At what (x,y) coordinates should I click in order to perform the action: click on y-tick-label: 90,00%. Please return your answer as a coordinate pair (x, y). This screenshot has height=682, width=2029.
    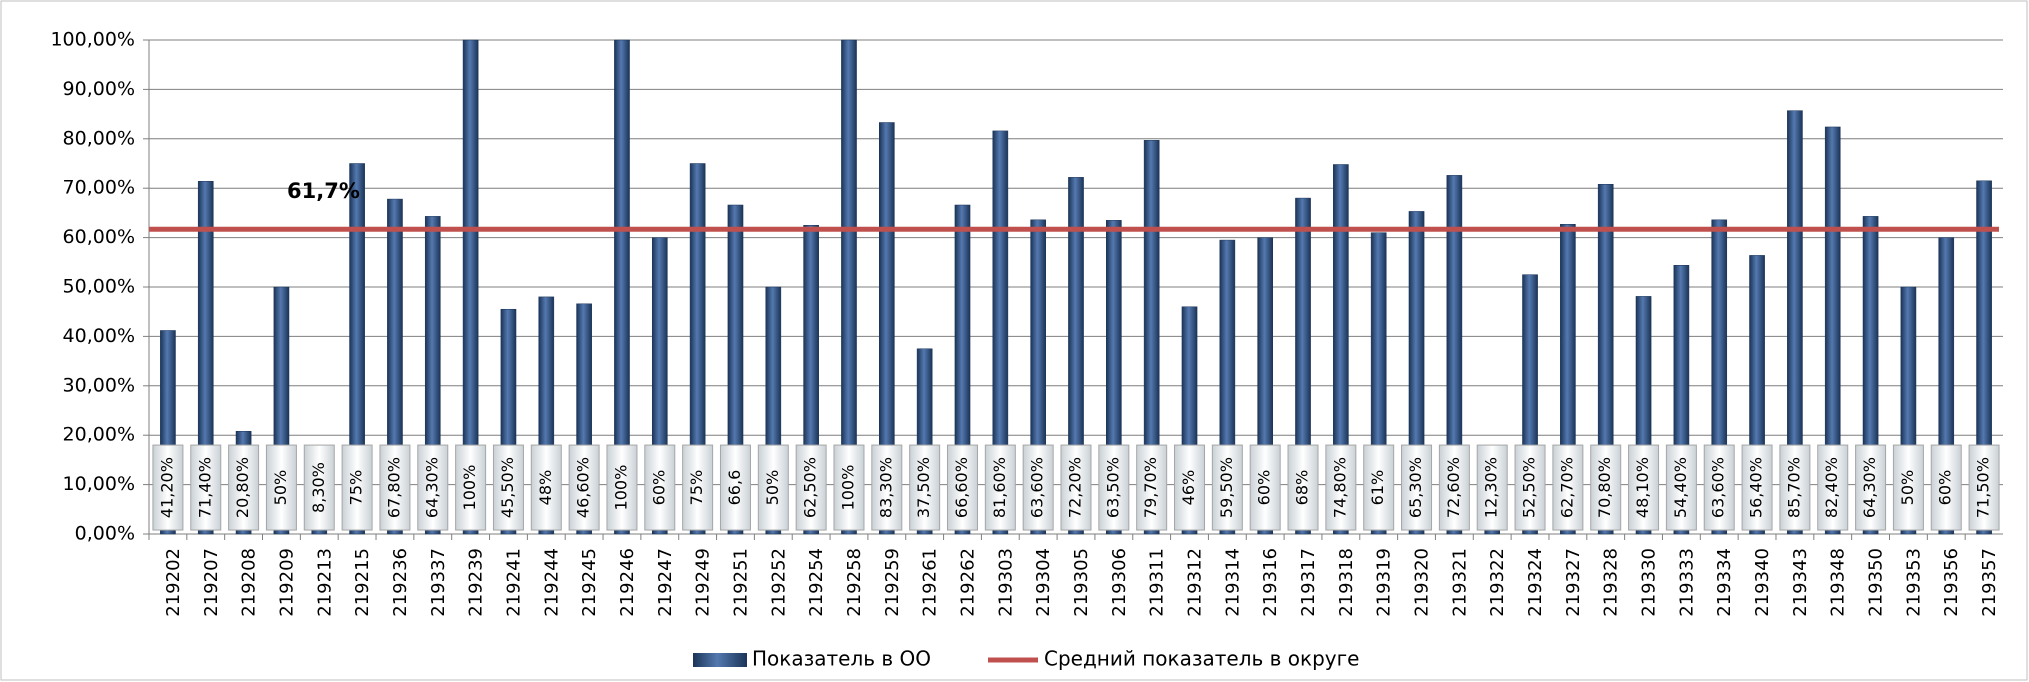
    Looking at the image, I should click on (99, 89).